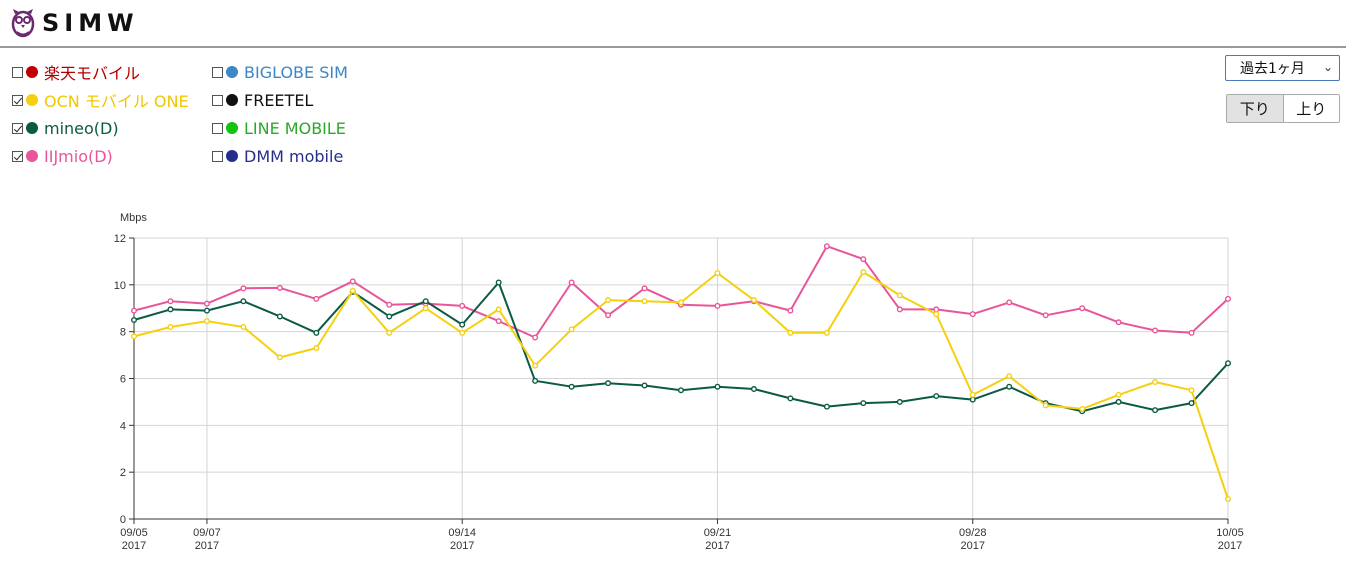 Image resolution: width=1346 pixels, height=572 pixels. Describe the element at coordinates (207, 533) in the screenshot. I see `x-tick-label: 09/07` at that location.